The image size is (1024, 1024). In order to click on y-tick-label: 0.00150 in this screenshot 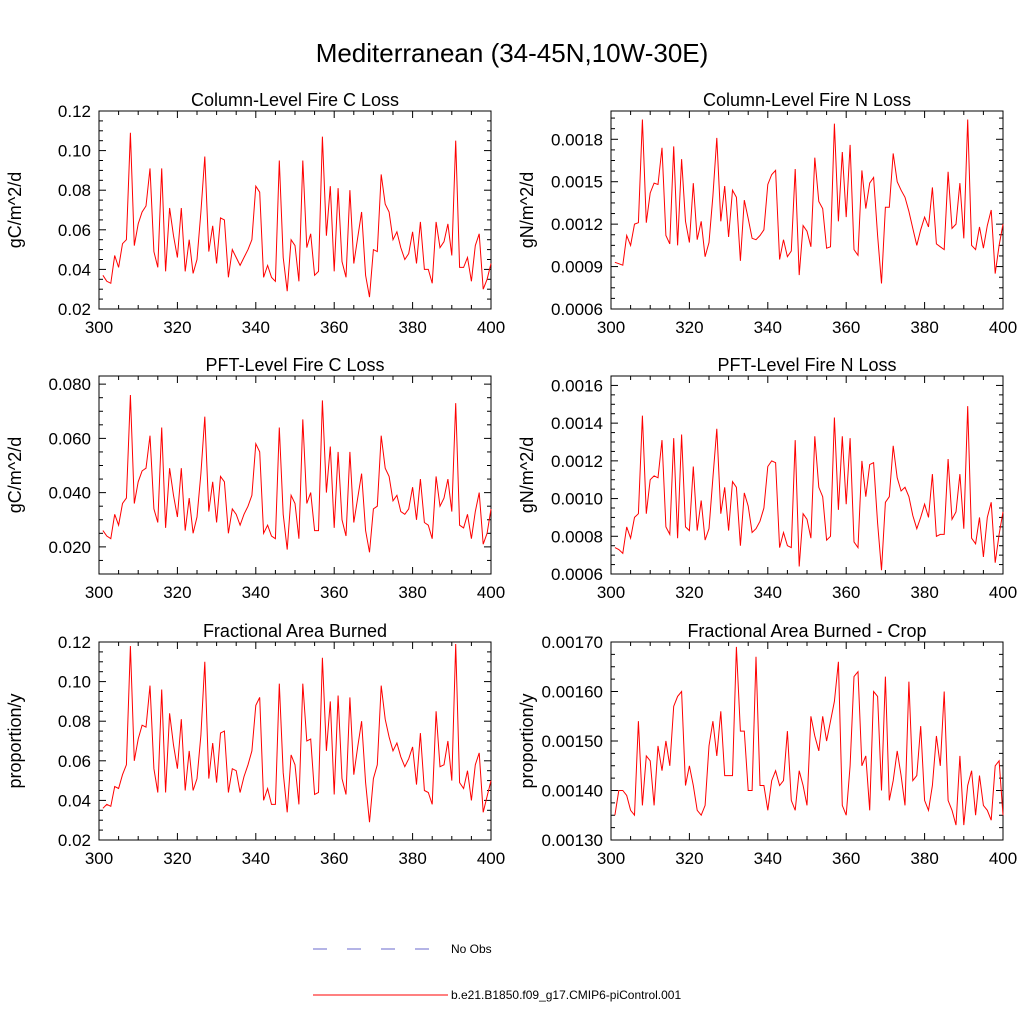, I will do `click(572, 741)`.